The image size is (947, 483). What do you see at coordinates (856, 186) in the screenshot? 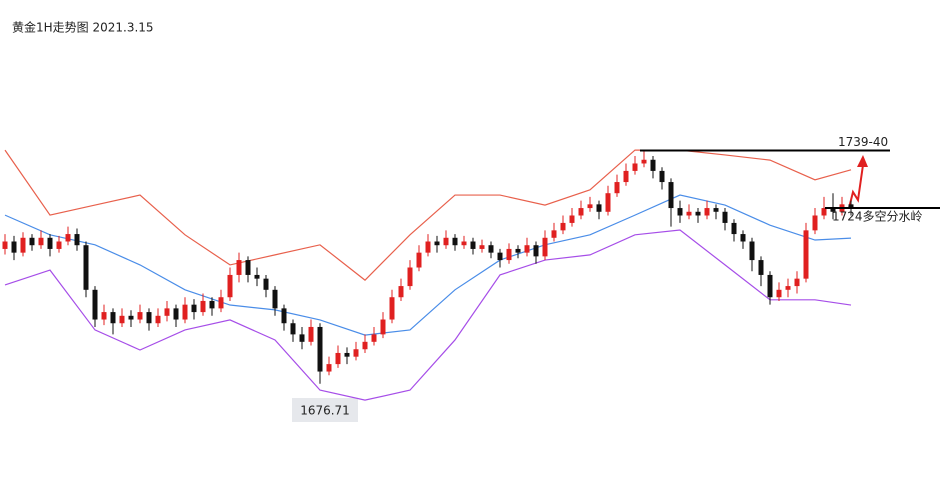
I see `projection-arrow` at bounding box center [856, 186].